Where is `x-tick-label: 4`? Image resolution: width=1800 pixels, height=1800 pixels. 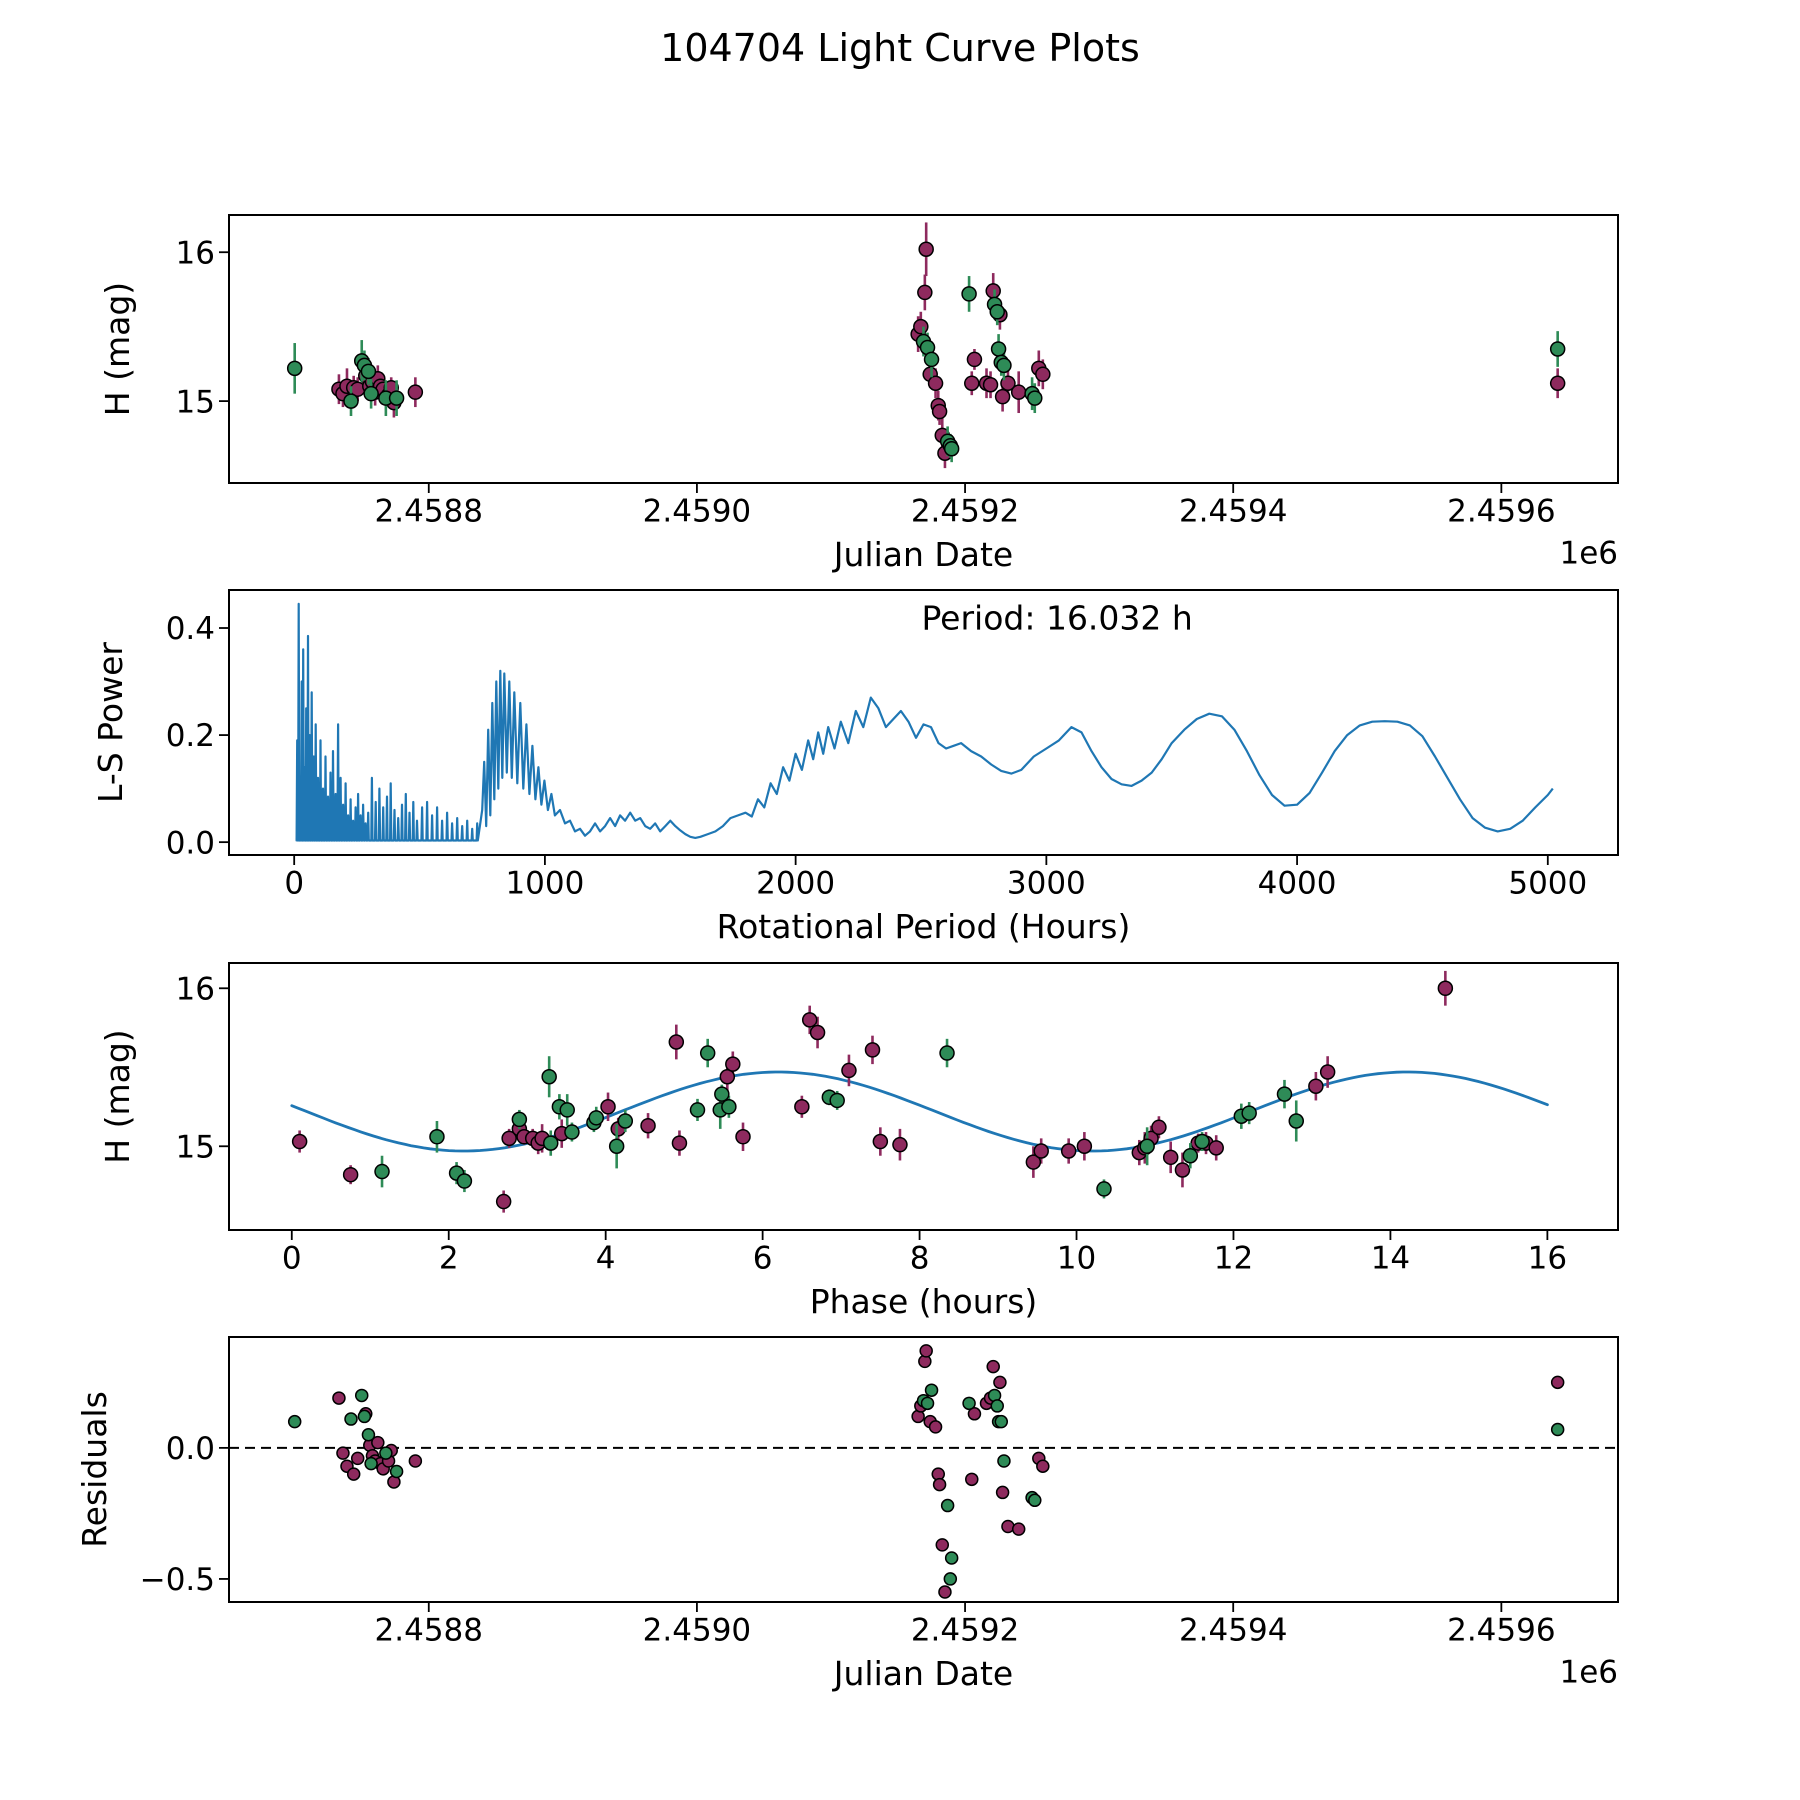 x-tick-label: 4 is located at coordinates (606, 1258).